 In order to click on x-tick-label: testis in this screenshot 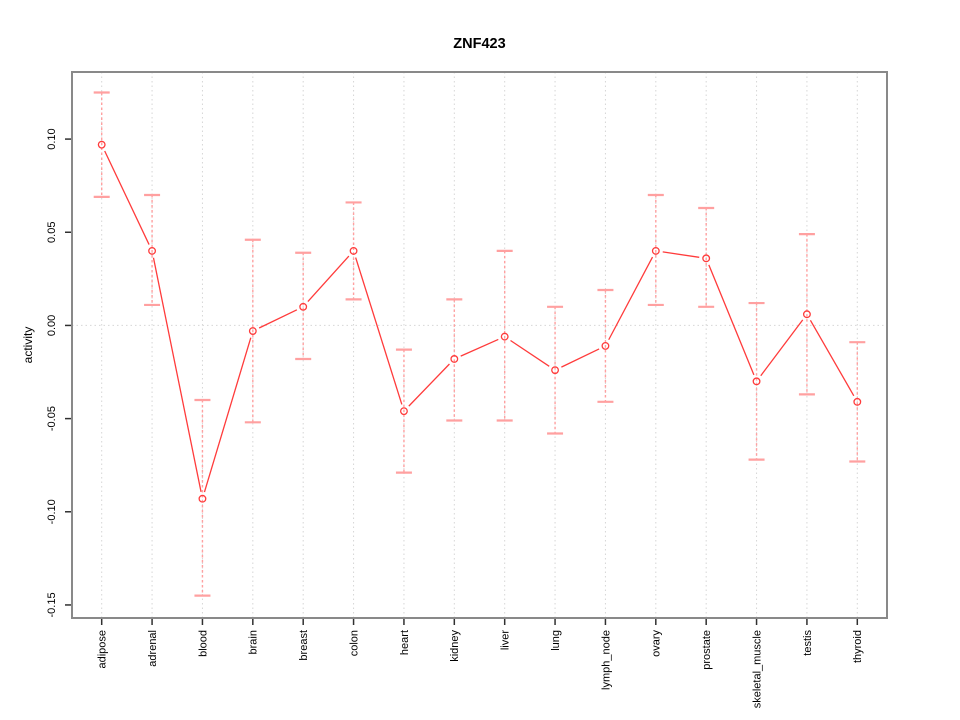, I will do `click(808, 643)`.